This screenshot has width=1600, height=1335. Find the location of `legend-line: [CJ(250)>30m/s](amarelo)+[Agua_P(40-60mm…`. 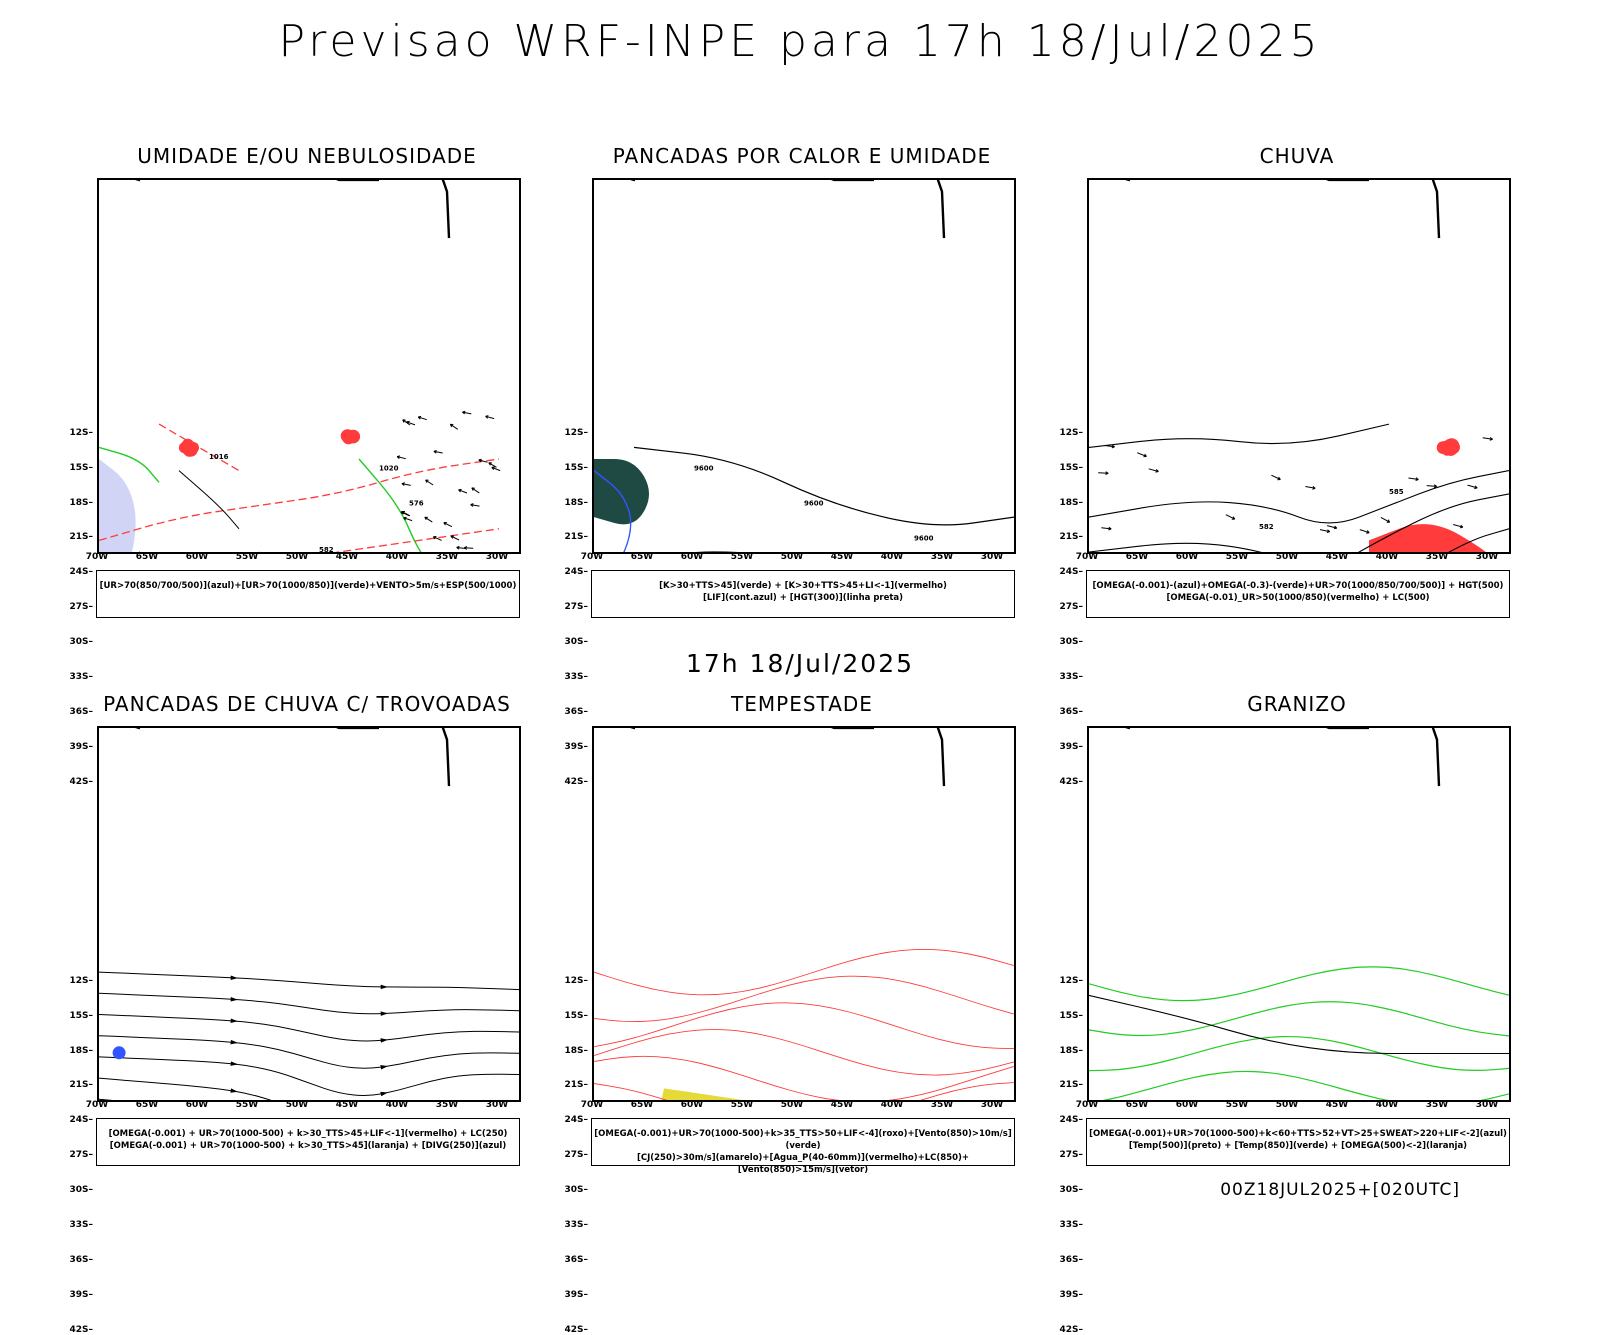

legend-line: [CJ(250)>30m/s](amarelo)+[Agua_P(40-60mm… is located at coordinates (803, 1164).